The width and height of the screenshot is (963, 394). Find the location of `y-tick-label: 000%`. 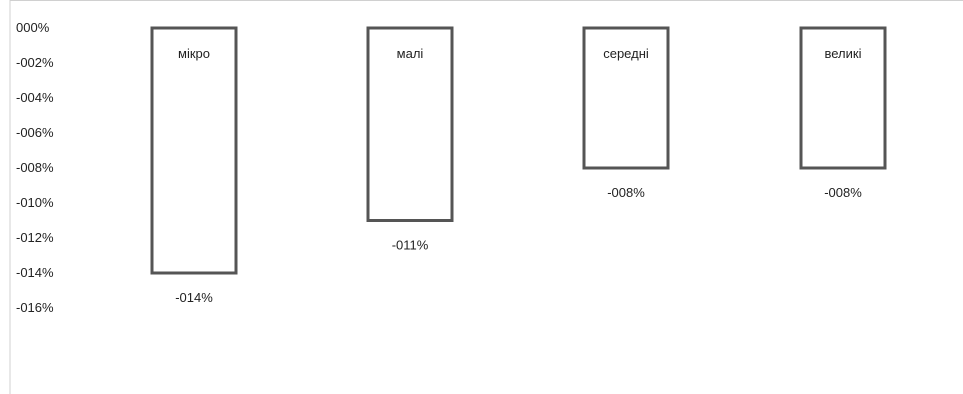

y-tick-label: 000% is located at coordinates (33, 27).